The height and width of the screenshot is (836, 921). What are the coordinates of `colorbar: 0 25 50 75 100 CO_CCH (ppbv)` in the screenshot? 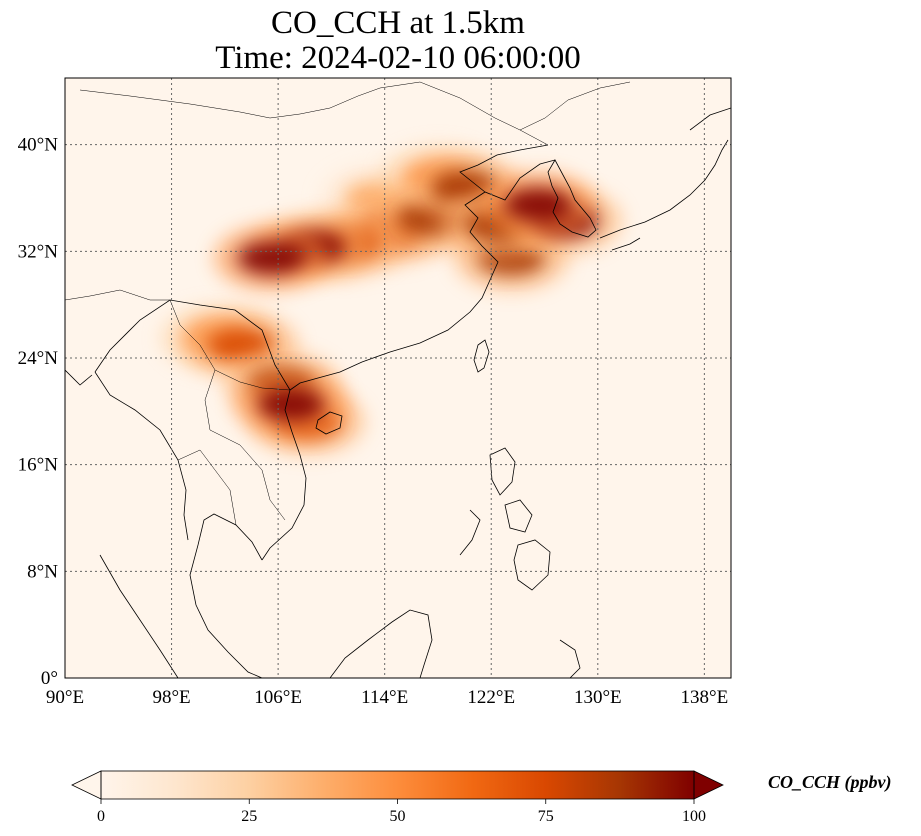 It's located at (481, 797).